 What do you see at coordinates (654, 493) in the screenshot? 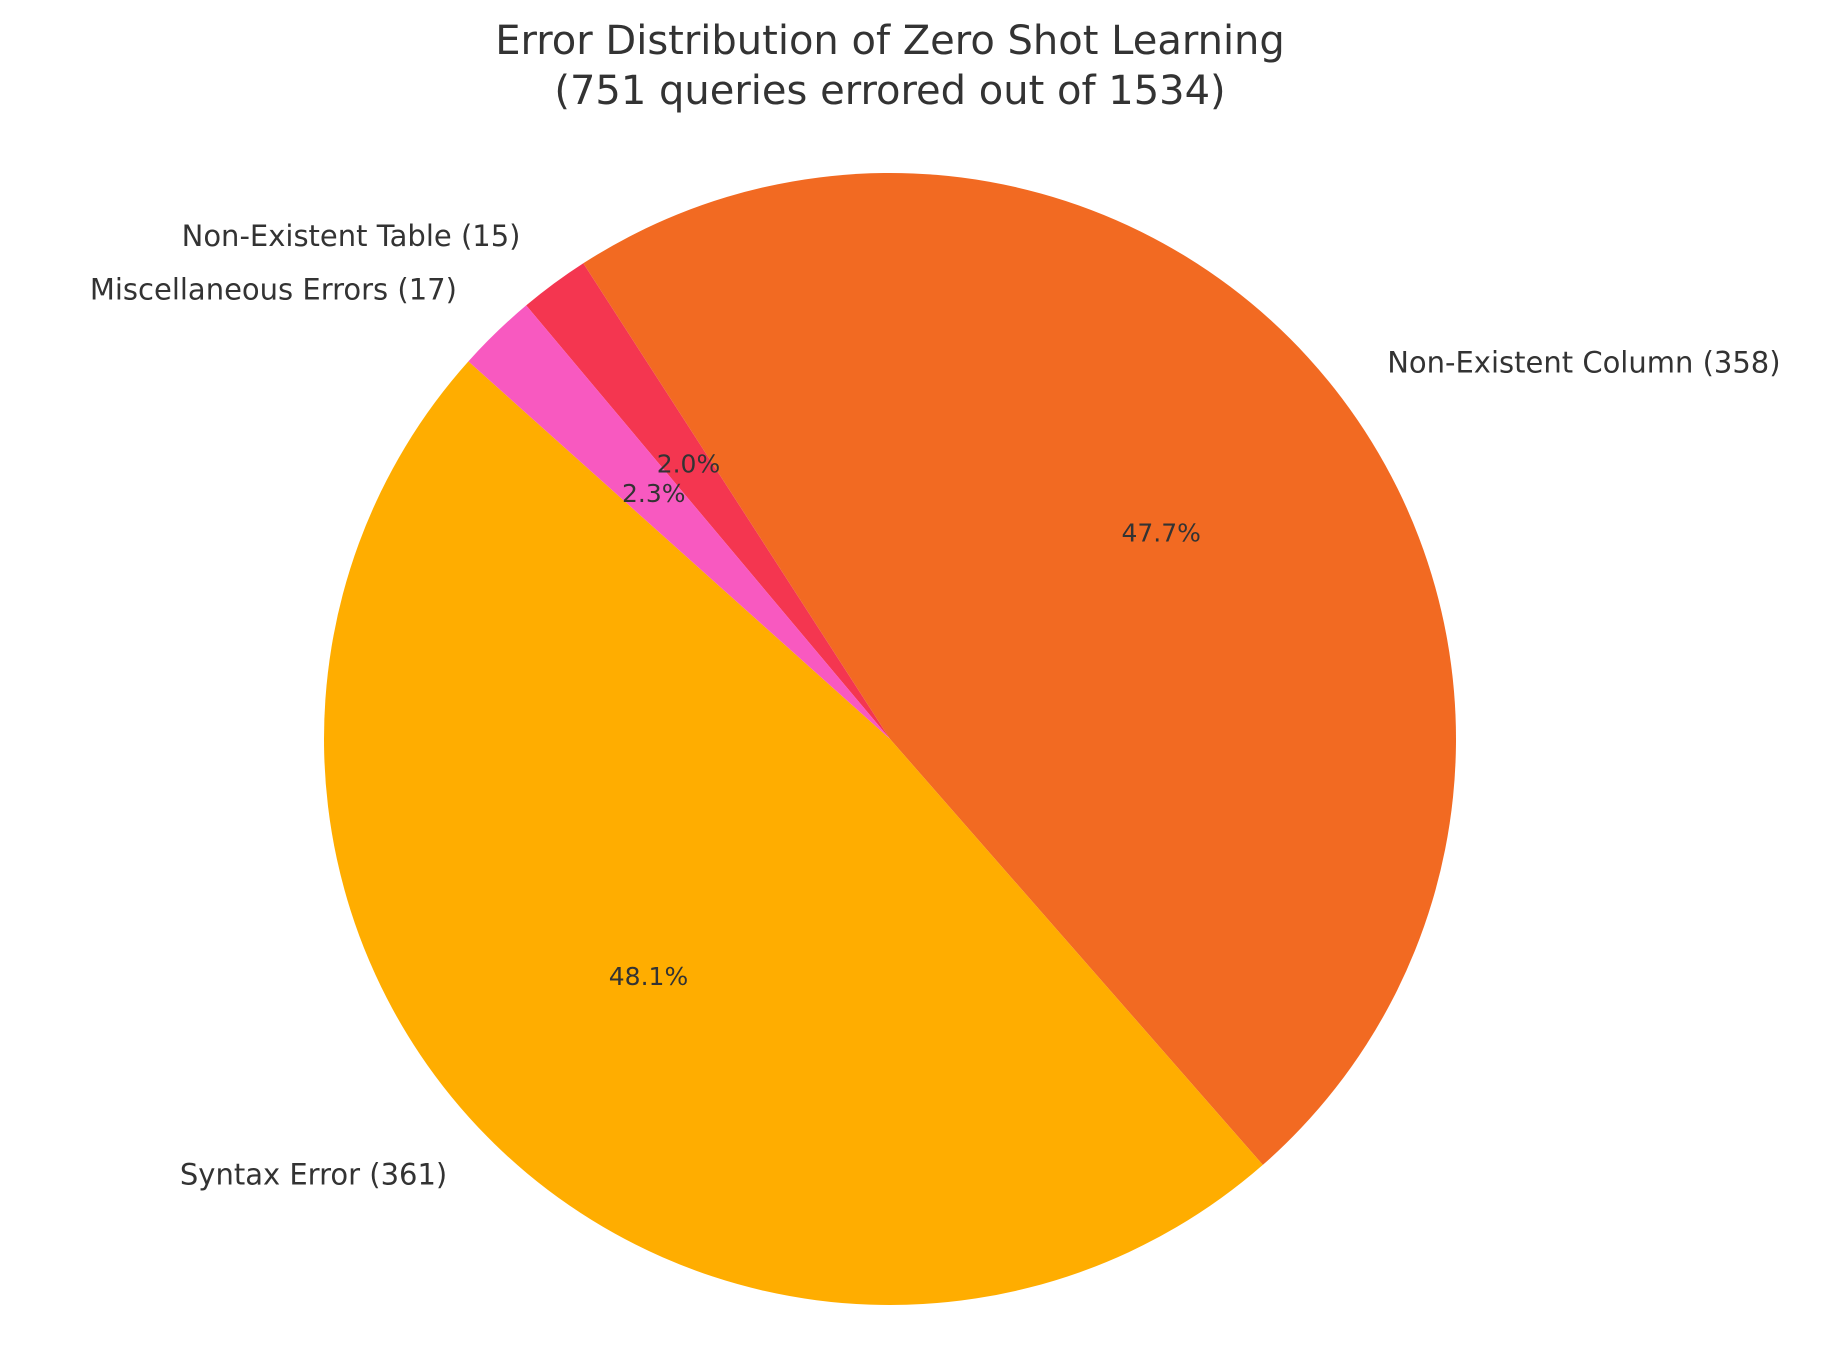
I see `pie-percent-label-miscellaneous-errors: 2.3%` at bounding box center [654, 493].